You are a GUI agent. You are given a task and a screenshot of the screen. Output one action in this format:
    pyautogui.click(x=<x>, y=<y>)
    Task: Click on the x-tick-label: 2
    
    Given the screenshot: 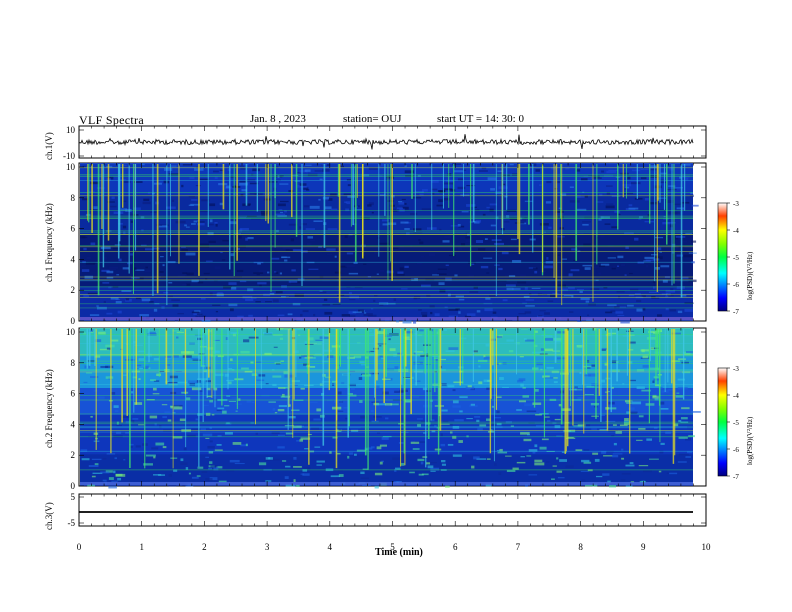 What is the action you would take?
    pyautogui.click(x=204, y=547)
    